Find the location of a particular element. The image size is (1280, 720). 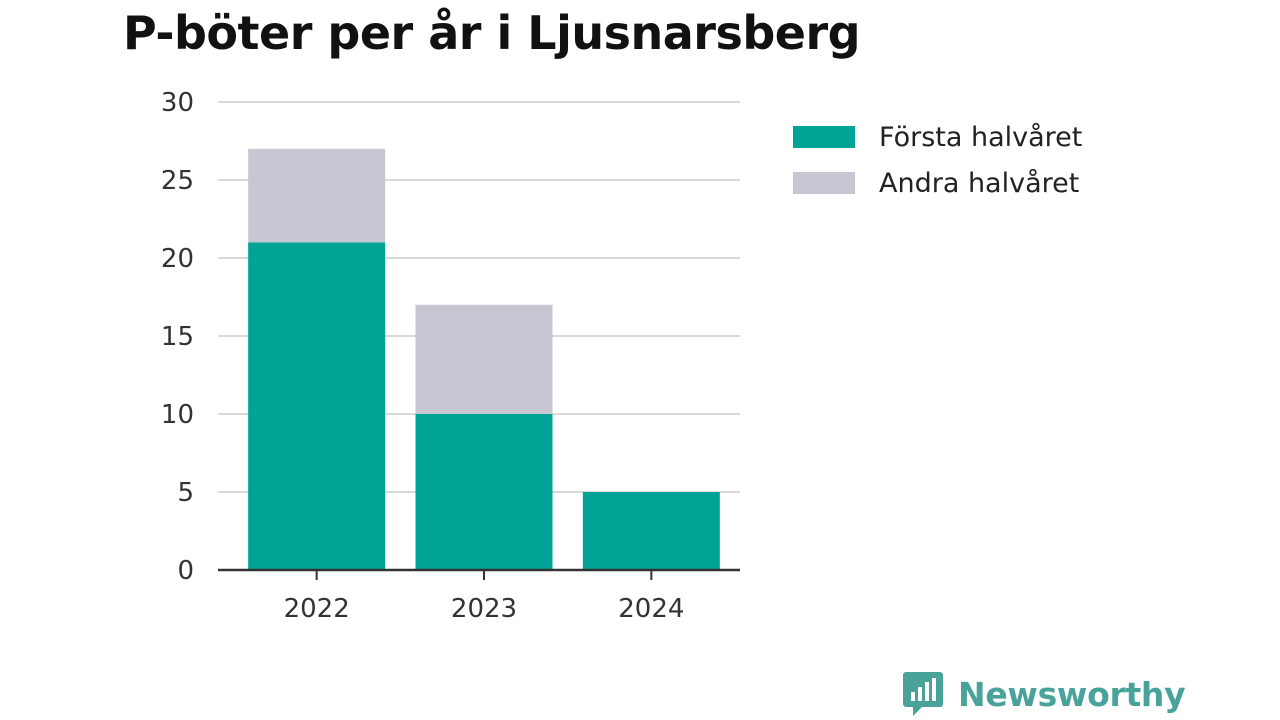

x-tick-label-2022: 2022 is located at coordinates (317, 609).